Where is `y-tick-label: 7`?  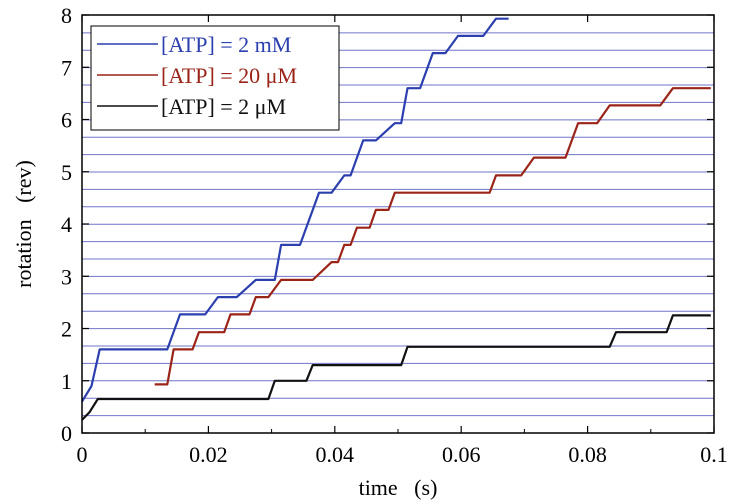
y-tick-label: 7 is located at coordinates (66, 67).